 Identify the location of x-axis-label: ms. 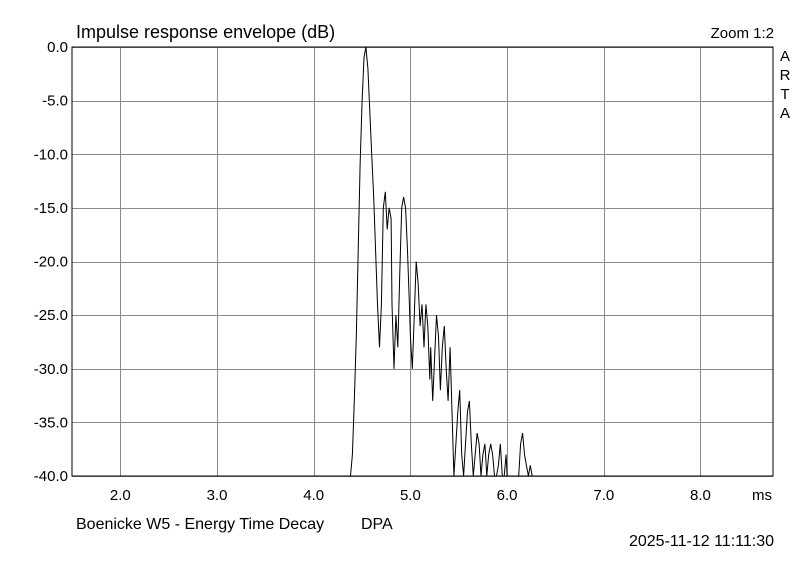
(762, 495).